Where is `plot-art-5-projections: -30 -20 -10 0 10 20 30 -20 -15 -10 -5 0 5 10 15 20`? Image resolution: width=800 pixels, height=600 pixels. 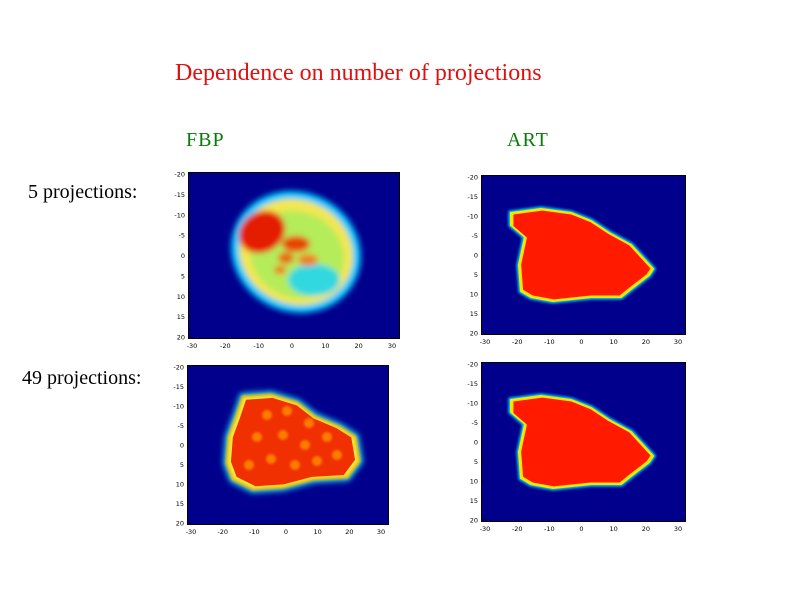
plot-art-5-projections: -30 -20 -10 0 10 20 30 -20 -15 -10 -5 0 5 10 15 20 is located at coordinates (576, 260).